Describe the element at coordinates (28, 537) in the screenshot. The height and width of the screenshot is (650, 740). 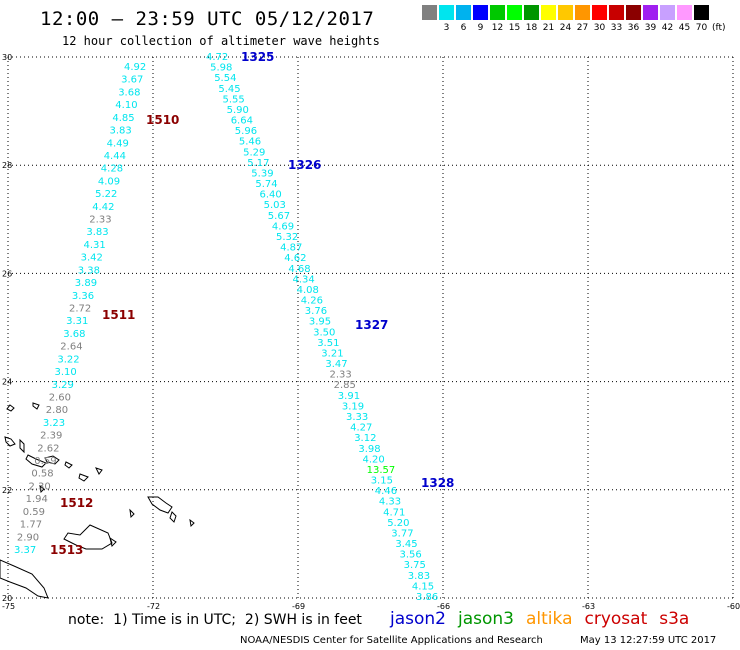
I see `wave-height-value: 2.90` at that location.